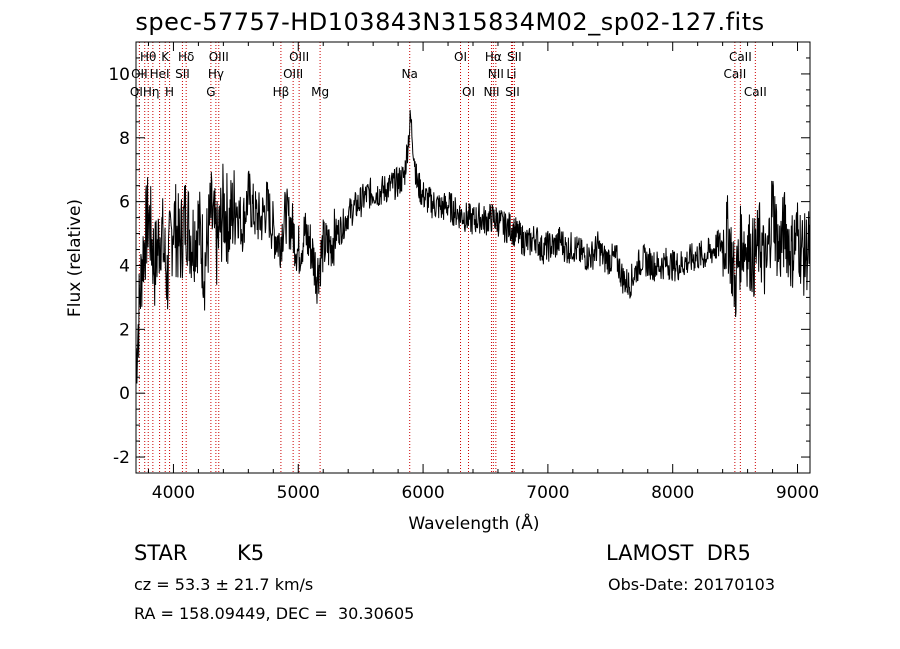 The height and width of the screenshot is (649, 900). Describe the element at coordinates (173, 493) in the screenshot. I see `x-tick-label: 4000` at that location.